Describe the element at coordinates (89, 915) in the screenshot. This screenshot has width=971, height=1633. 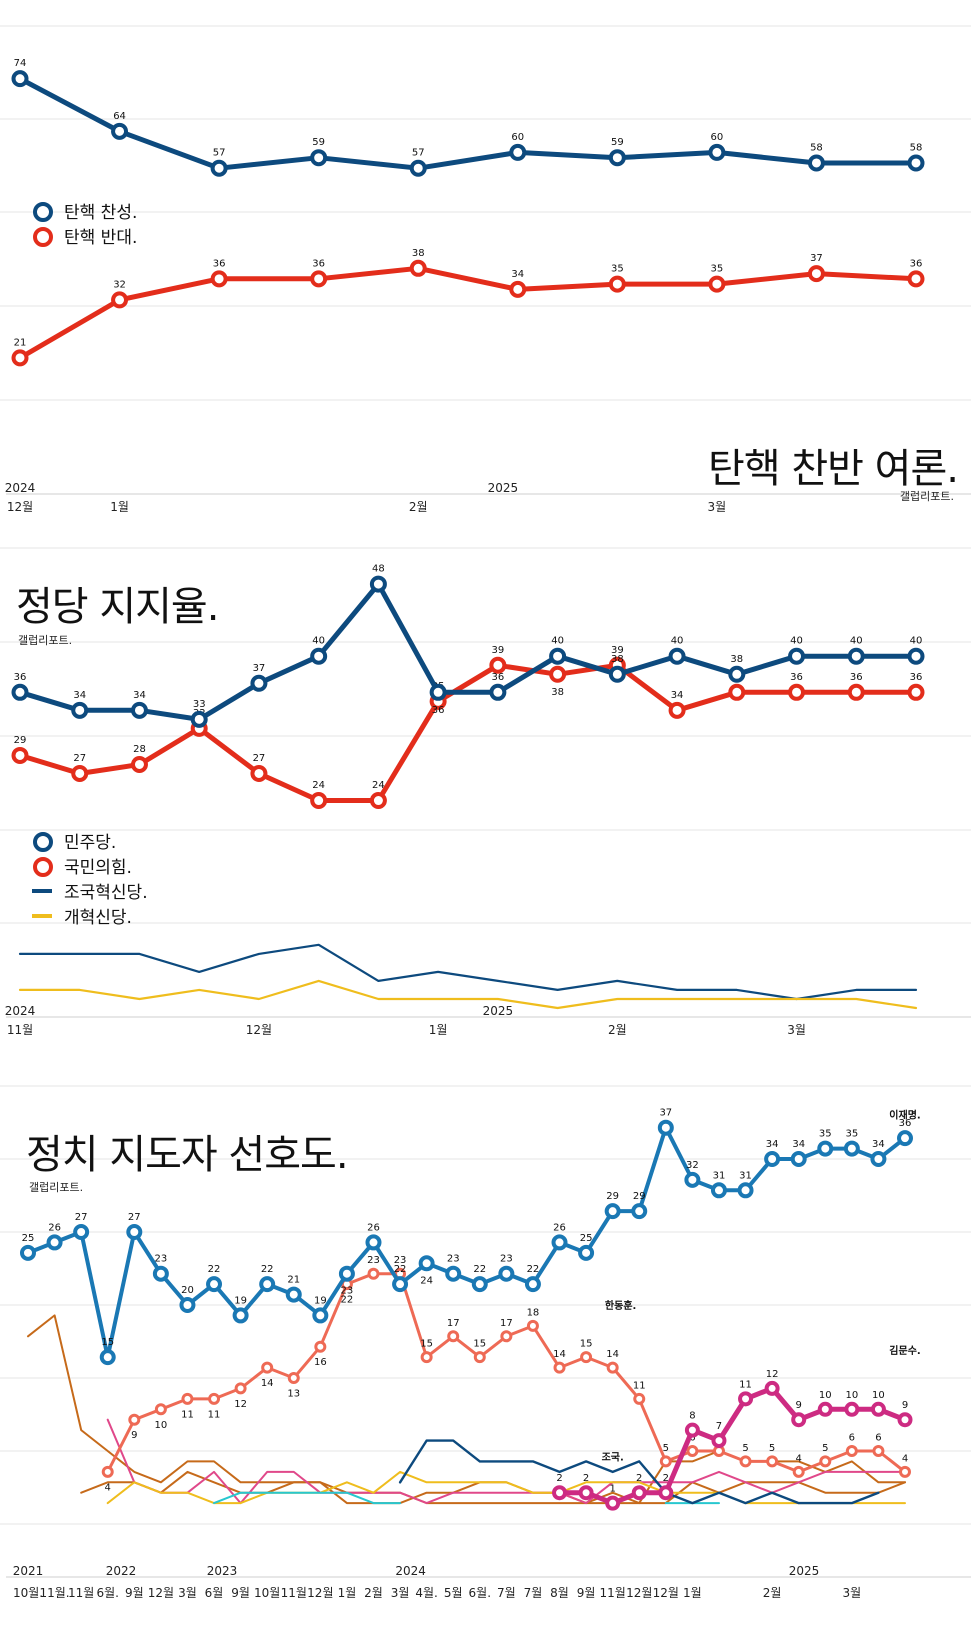
I see `legend-item-reform: 개혁신당.` at that location.